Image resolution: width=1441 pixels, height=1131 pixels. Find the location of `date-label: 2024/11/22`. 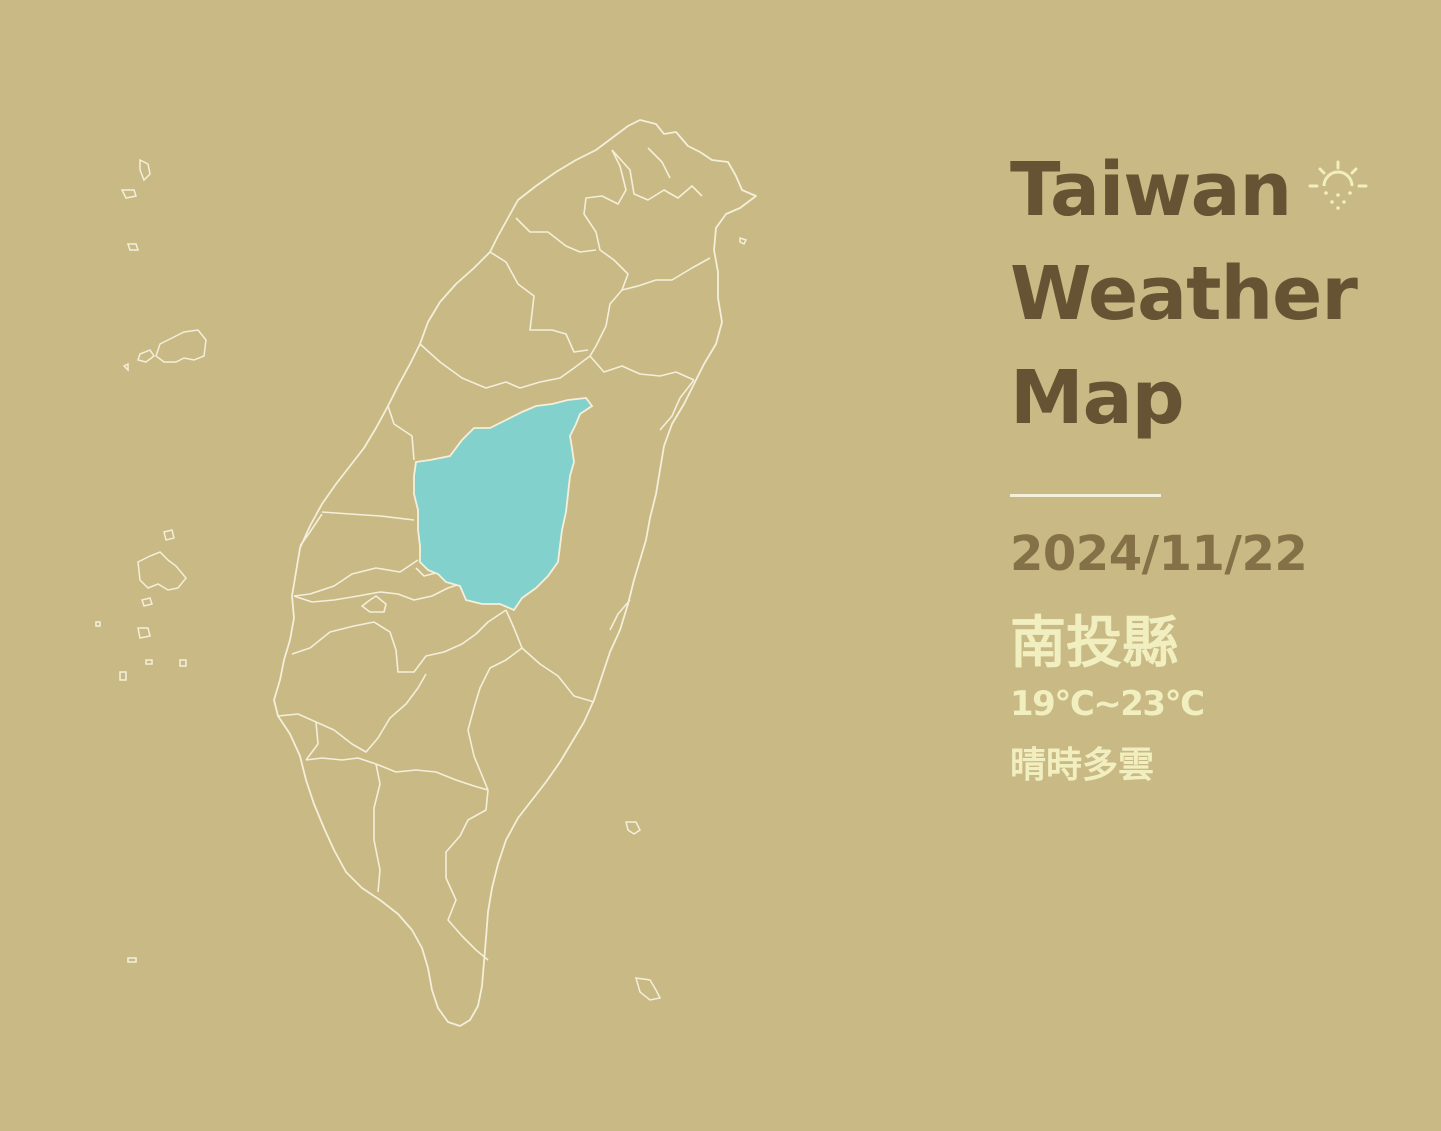

date-label: 2024/11/22 is located at coordinates (1159, 554).